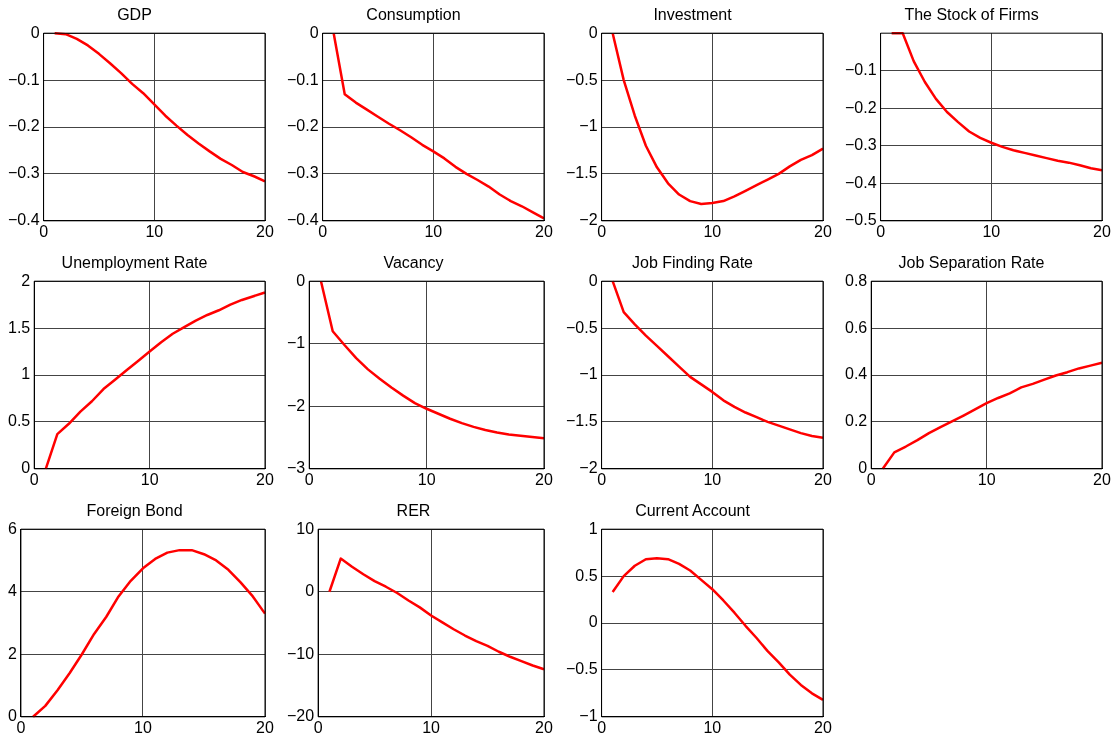  What do you see at coordinates (971, 263) in the screenshot?
I see `chart-title: Job Separation Rate` at bounding box center [971, 263].